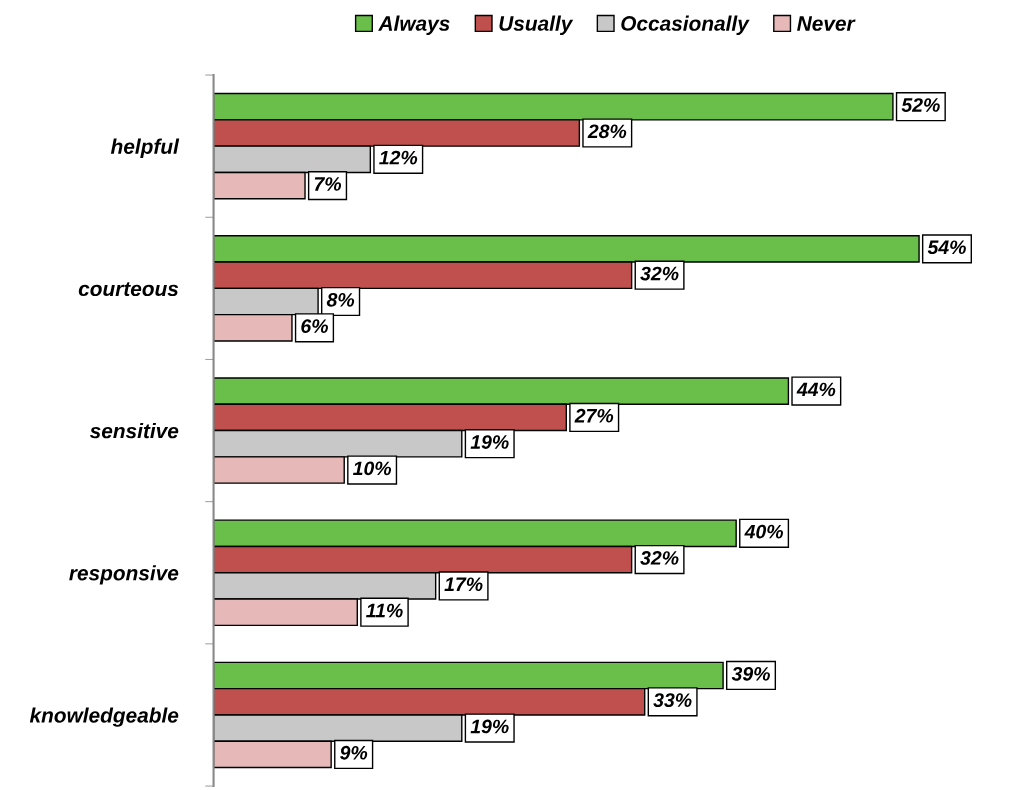 The height and width of the screenshot is (790, 1017). What do you see at coordinates (750, 673) in the screenshot?
I see `data-label: 39%` at bounding box center [750, 673].